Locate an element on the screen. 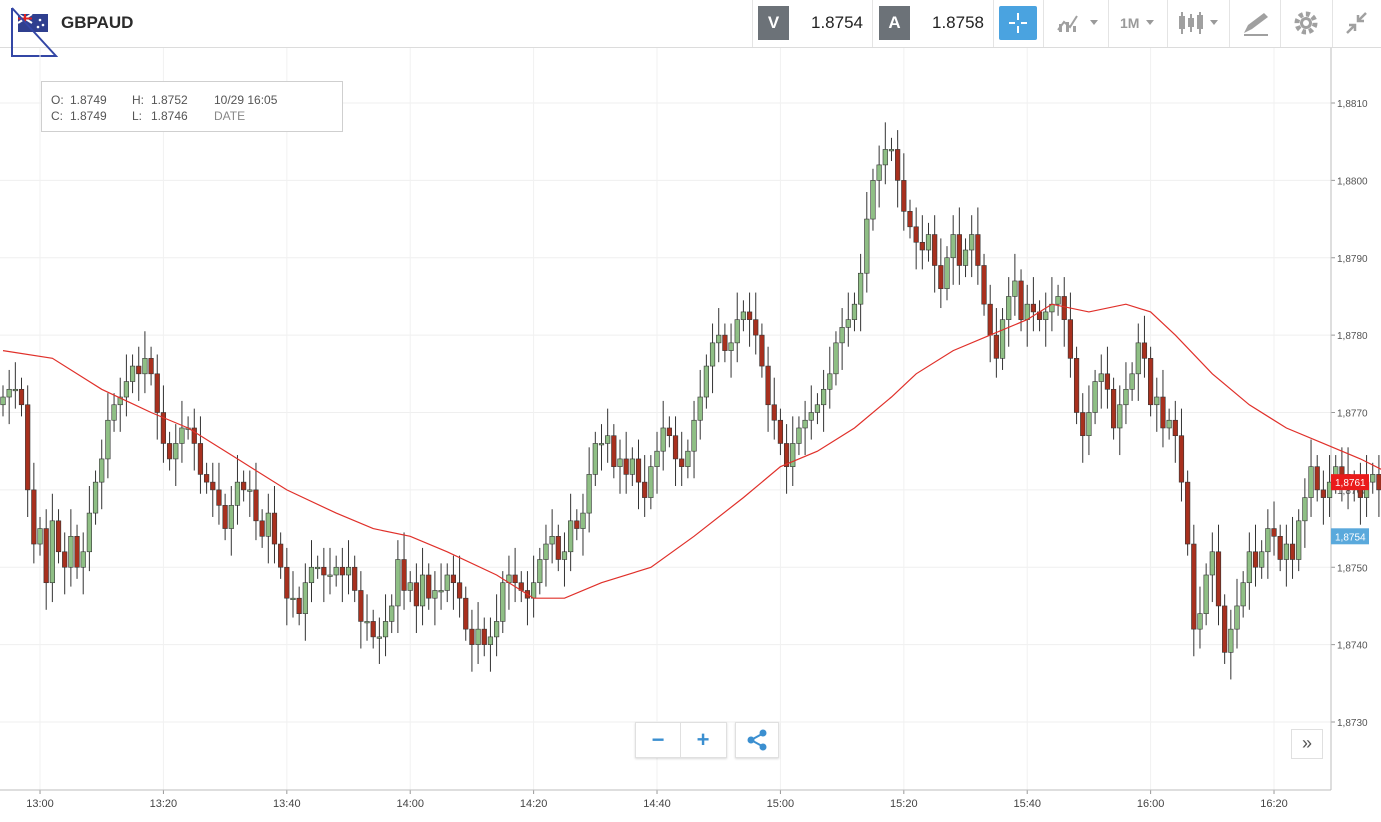 The image size is (1381, 822). date-value: 10/29 16:05 is located at coordinates (246, 100).